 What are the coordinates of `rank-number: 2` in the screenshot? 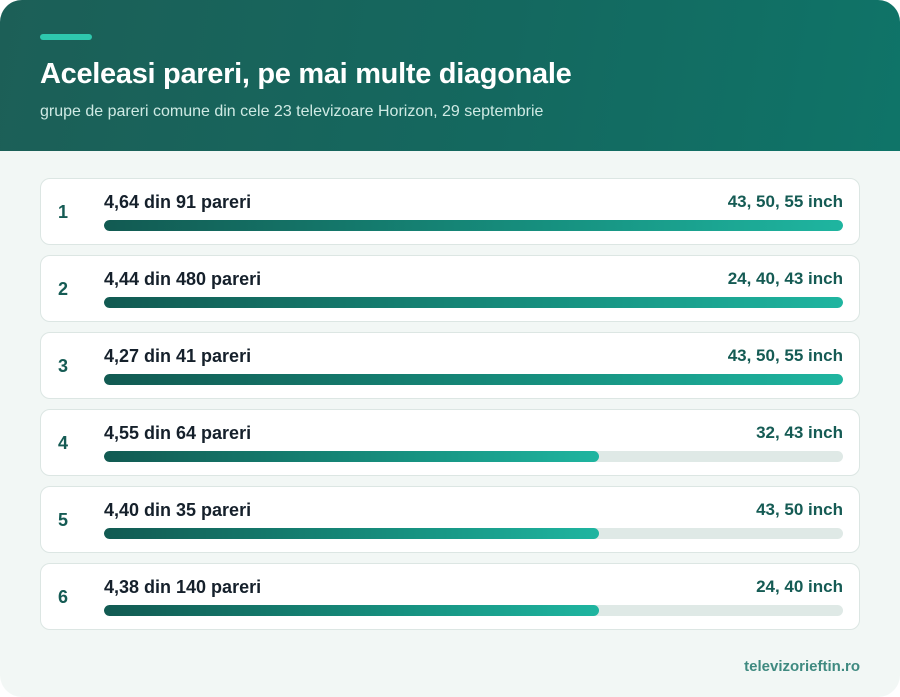 It's located at (63, 289).